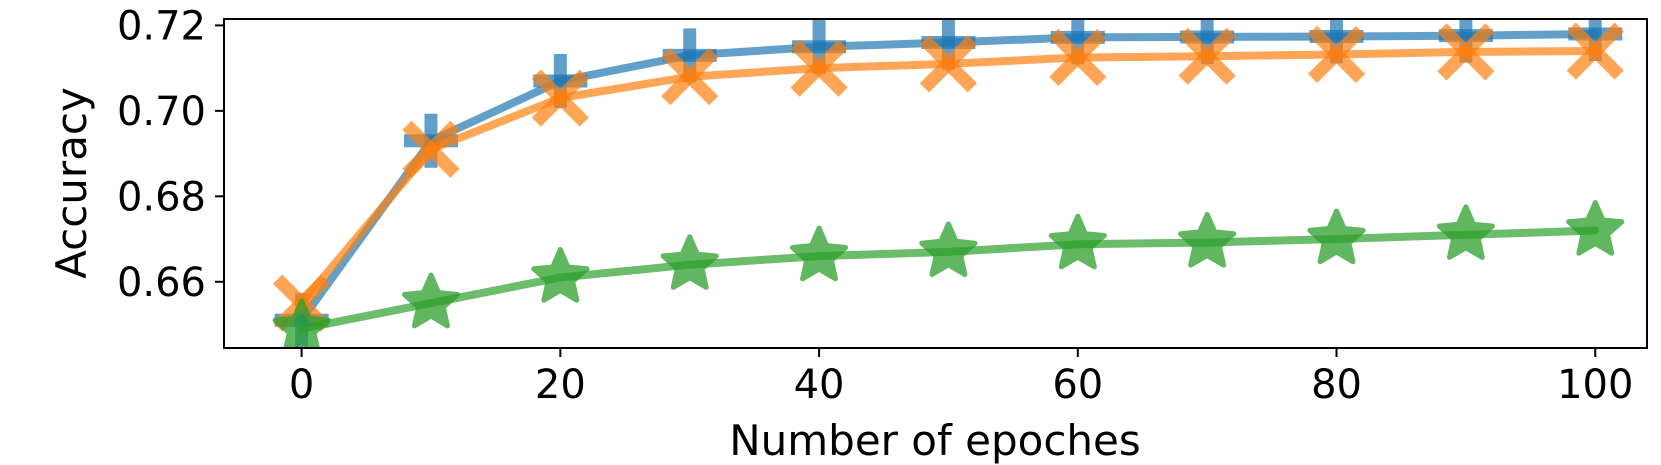 The width and height of the screenshot is (1661, 465). Describe the element at coordinates (71, 183) in the screenshot. I see `y-axis-title: Accuracy` at that location.